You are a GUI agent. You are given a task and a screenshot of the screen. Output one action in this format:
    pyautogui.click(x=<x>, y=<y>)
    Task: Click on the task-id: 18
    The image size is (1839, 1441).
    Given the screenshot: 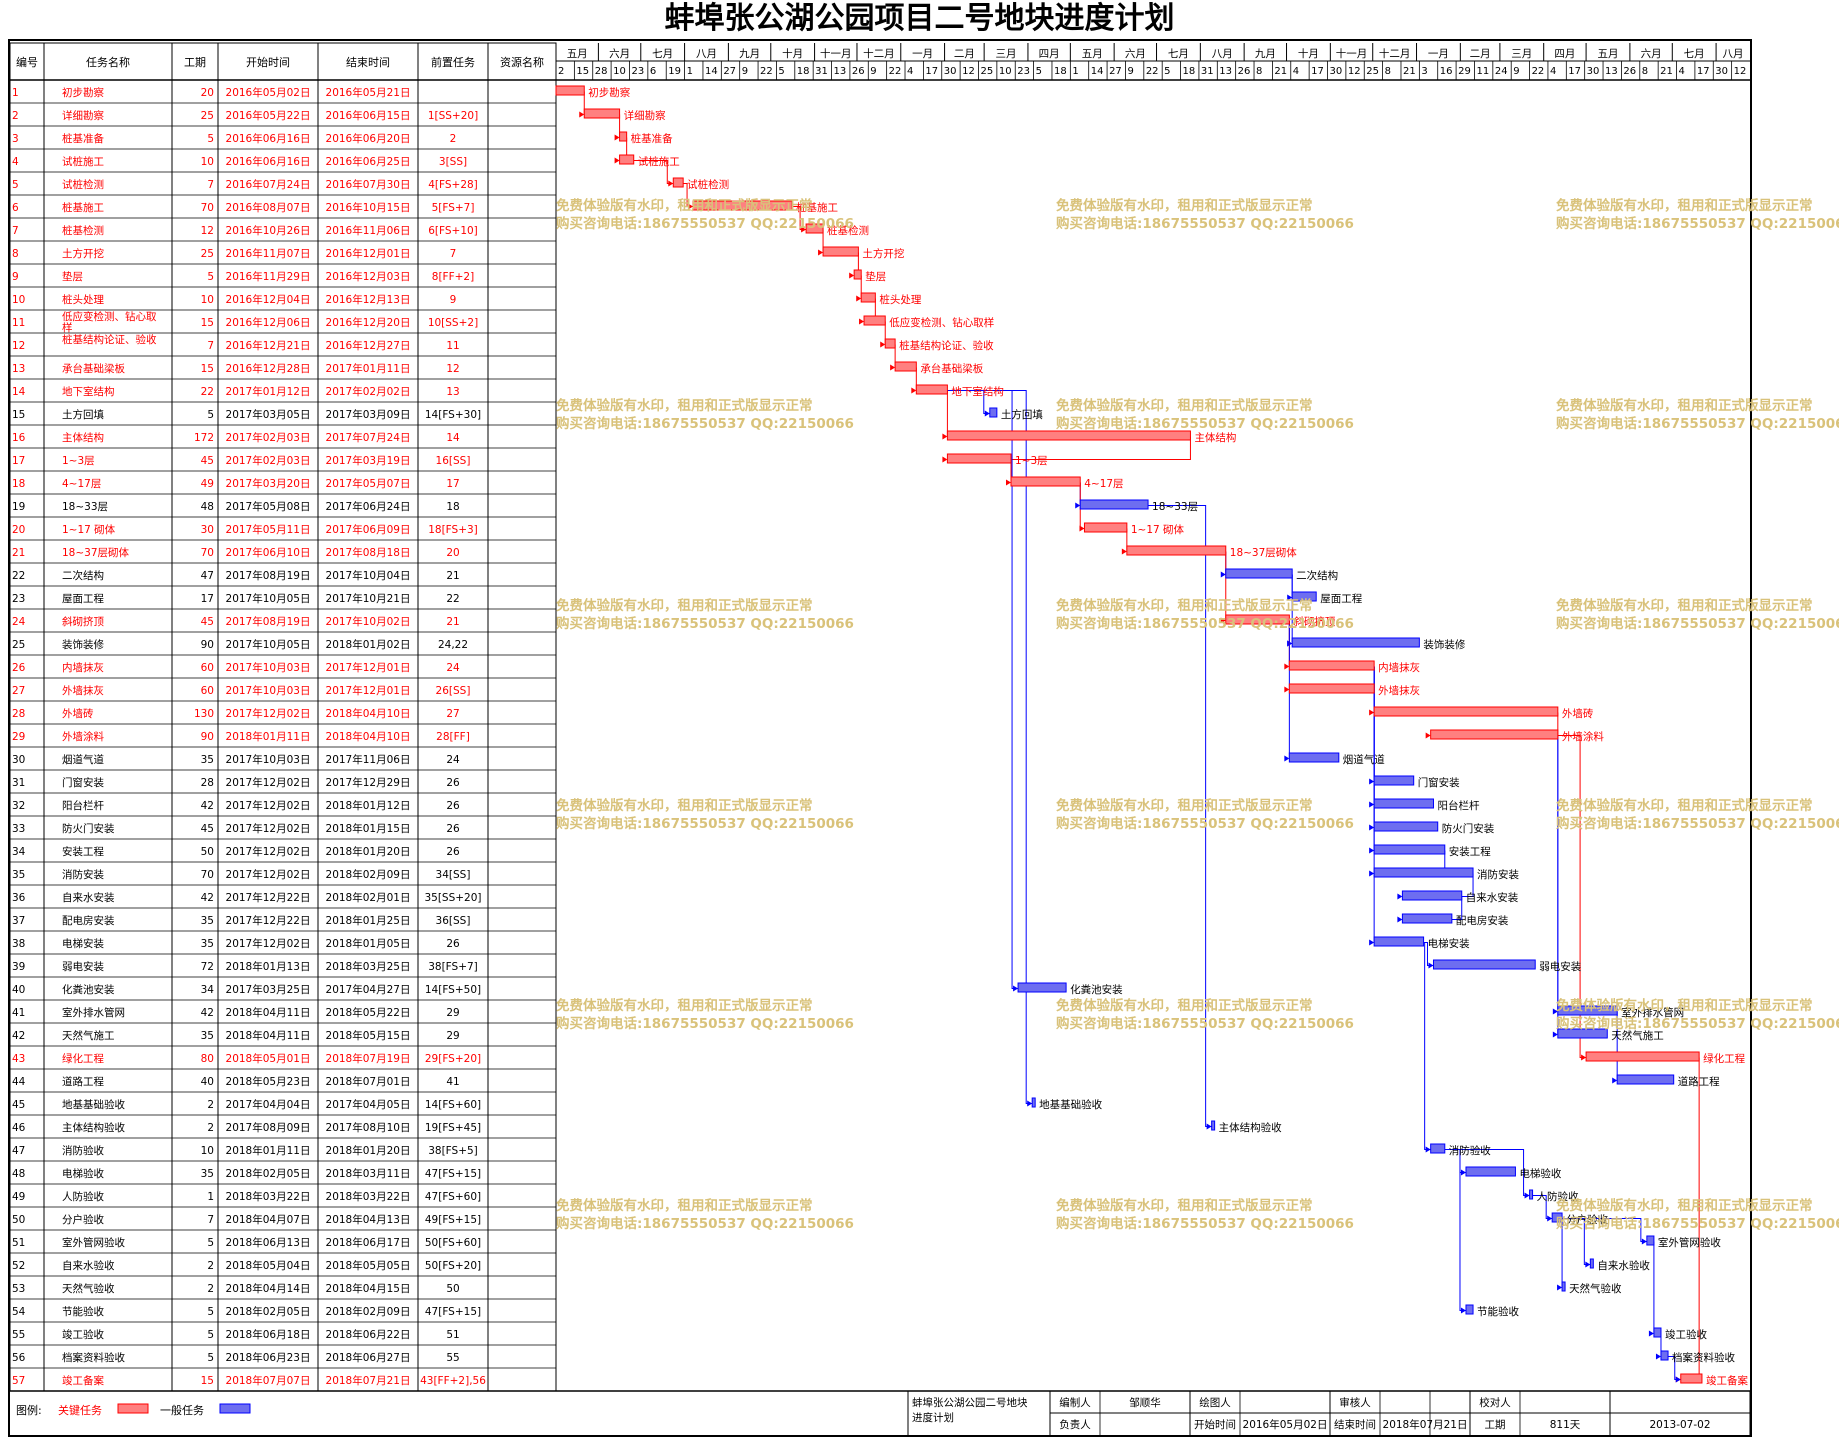 What is the action you would take?
    pyautogui.click(x=18, y=484)
    